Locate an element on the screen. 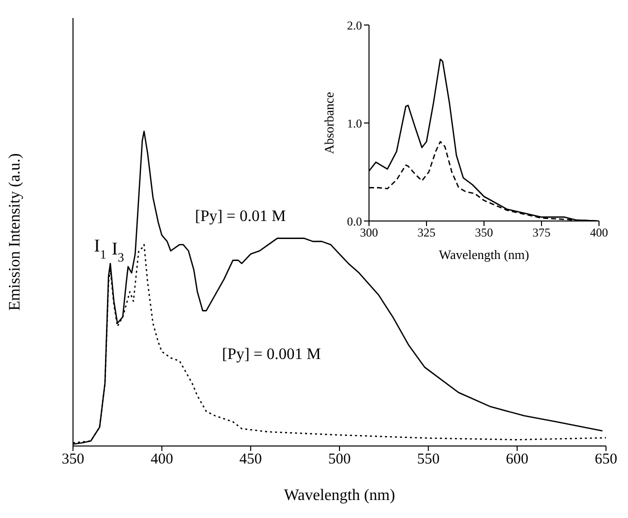 Image resolution: width=628 pixels, height=518 pixels. x-tick-label: 650 is located at coordinates (606, 460).